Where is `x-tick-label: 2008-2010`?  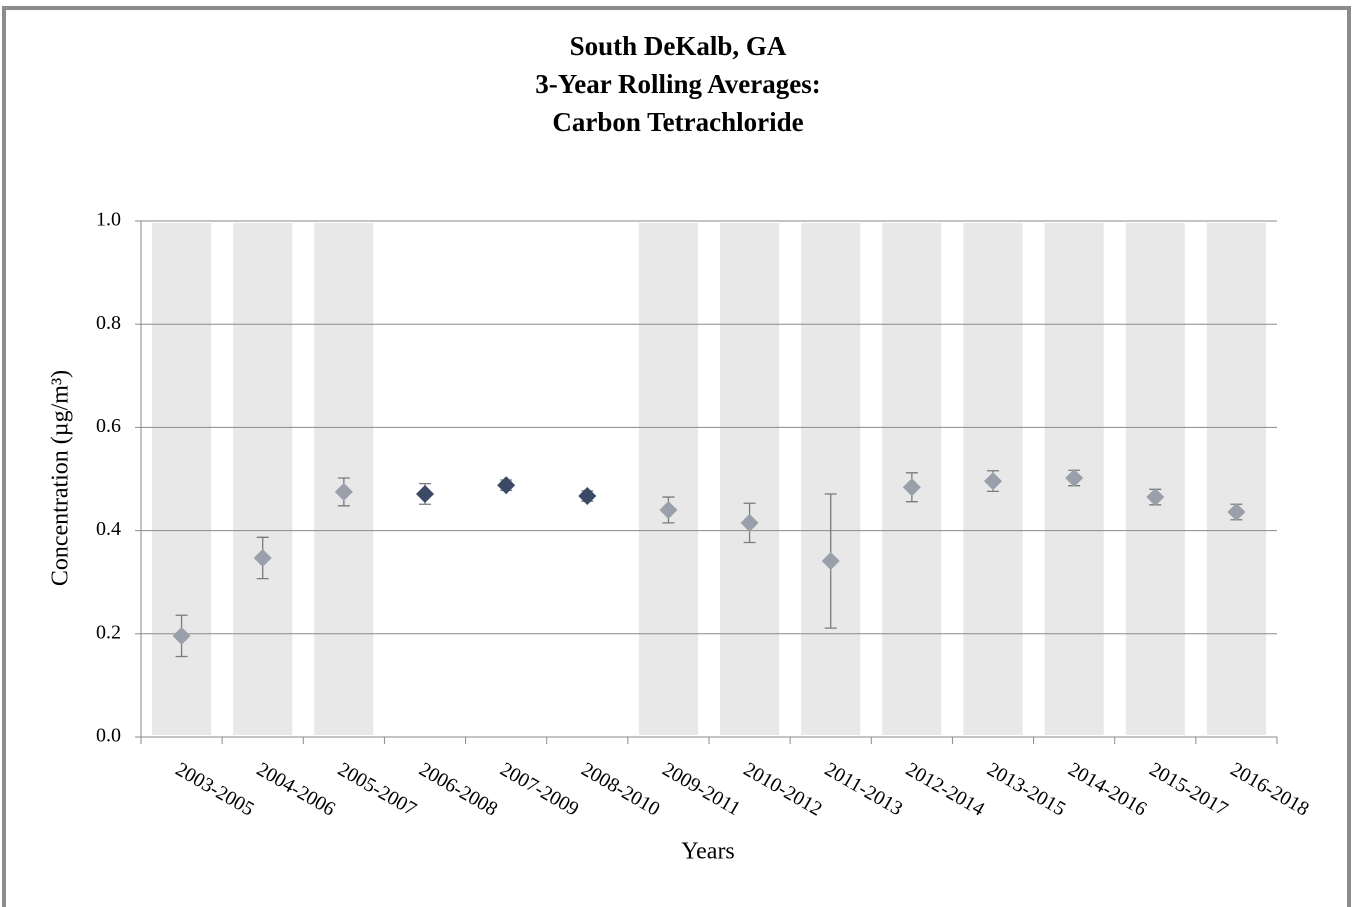
x-tick-label: 2008-2010 is located at coordinates (620, 789).